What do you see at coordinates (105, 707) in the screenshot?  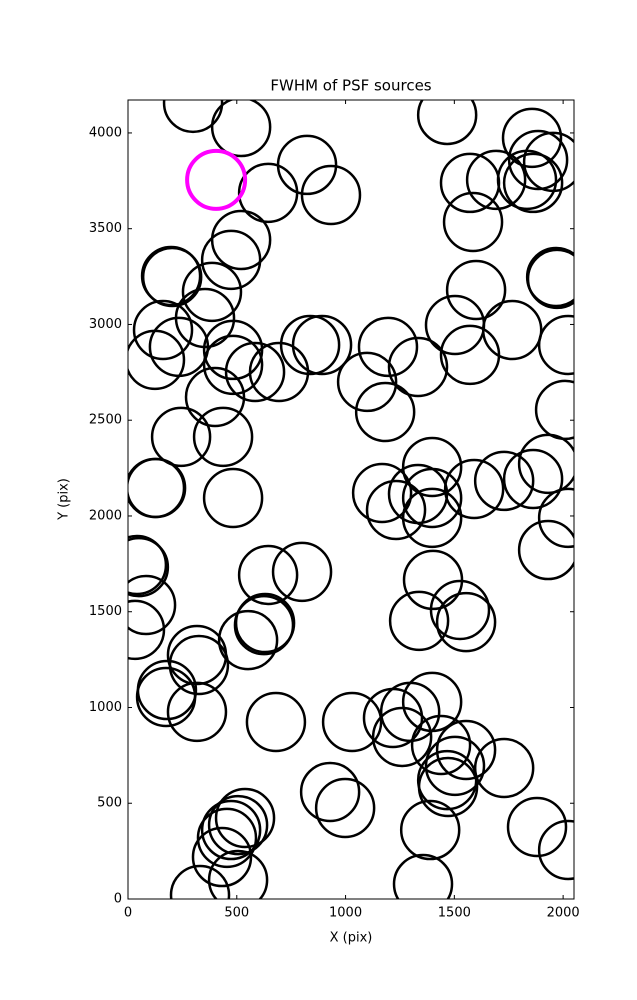 I see `y-tick-label: 1000` at bounding box center [105, 707].